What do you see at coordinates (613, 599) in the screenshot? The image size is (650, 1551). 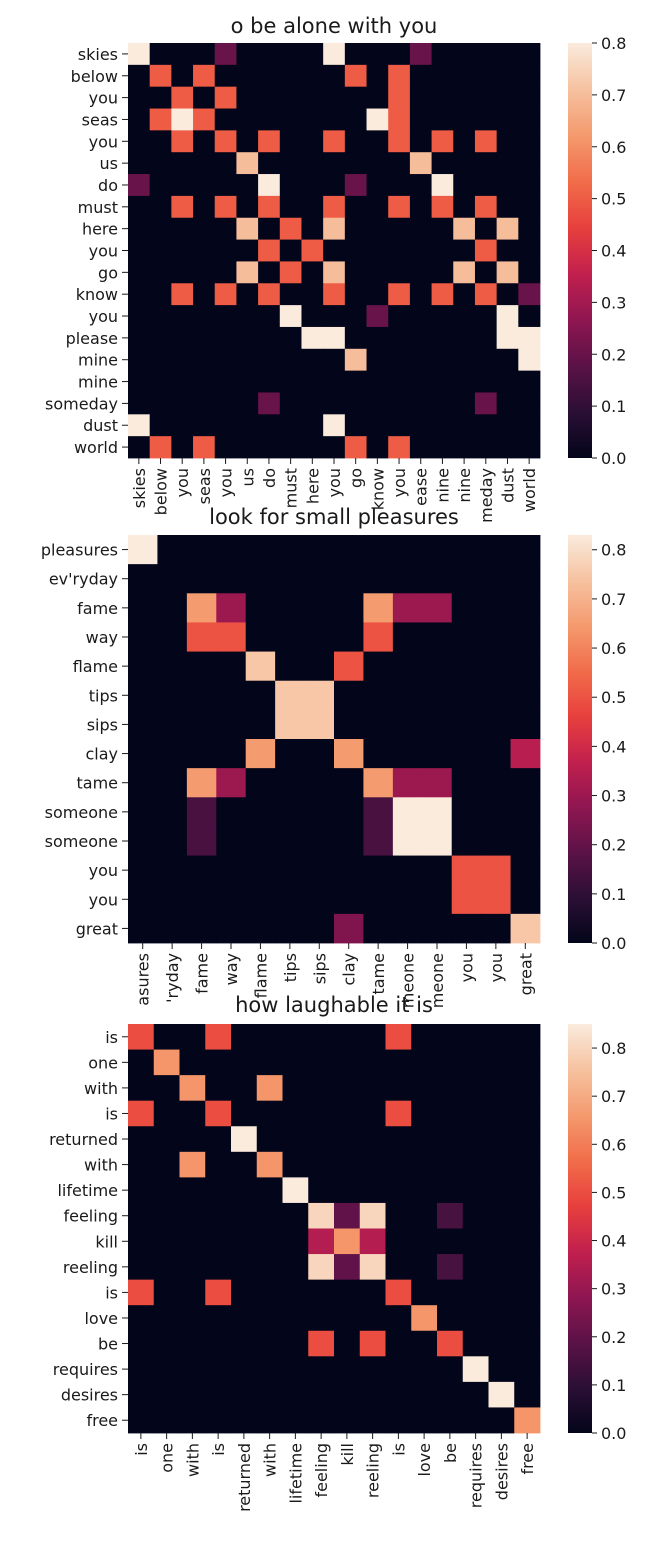 I see `colorbar-tick-label: 0.7` at bounding box center [613, 599].